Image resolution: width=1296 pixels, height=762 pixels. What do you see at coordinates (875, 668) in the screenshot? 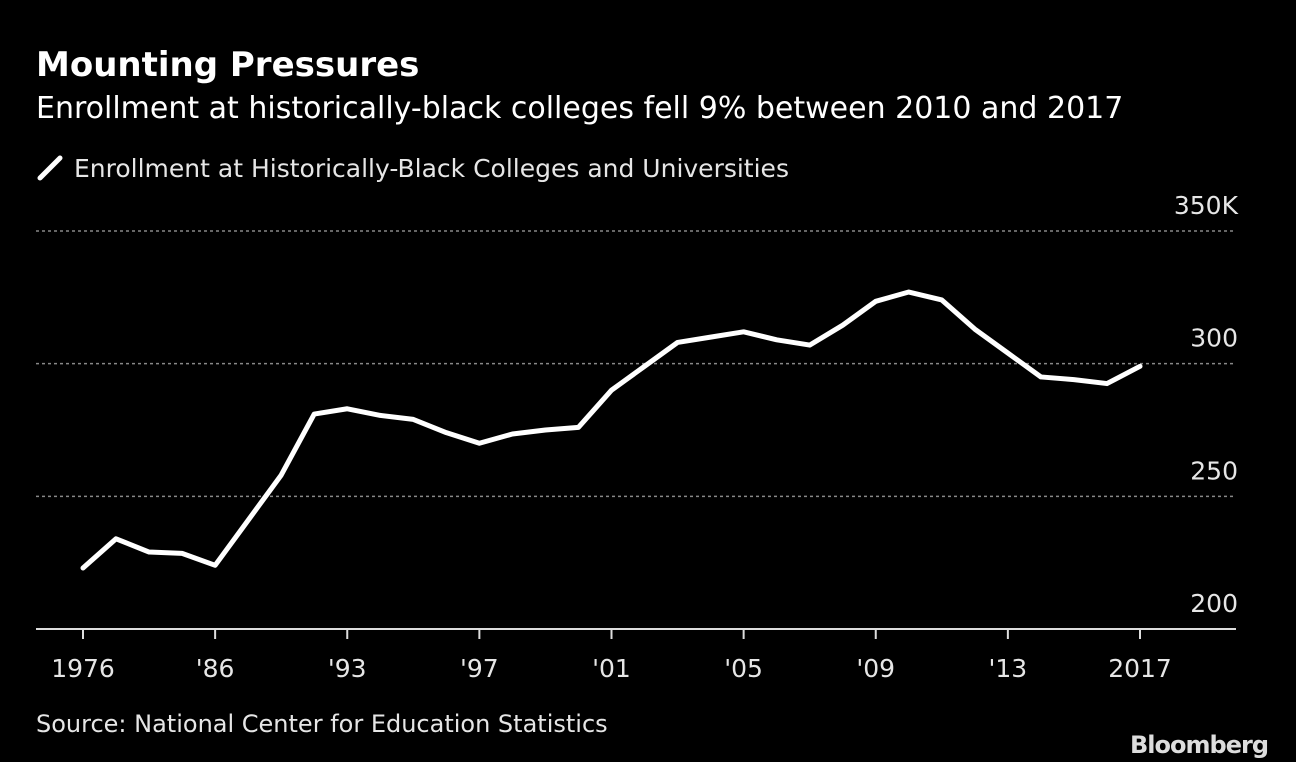
I see `x-tick-label: '09` at bounding box center [875, 668].